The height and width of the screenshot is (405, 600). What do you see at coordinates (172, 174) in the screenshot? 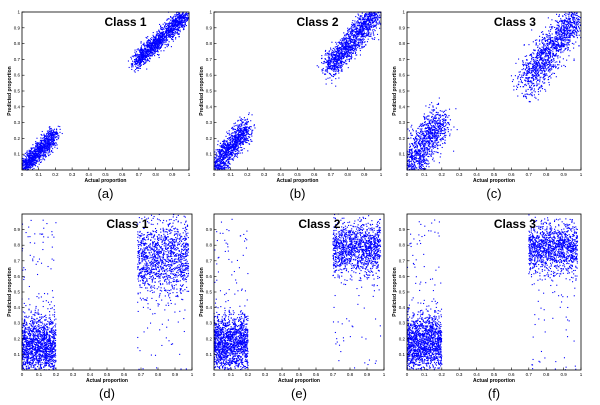
I see `x-tick-label: 0.9` at bounding box center [172, 174].